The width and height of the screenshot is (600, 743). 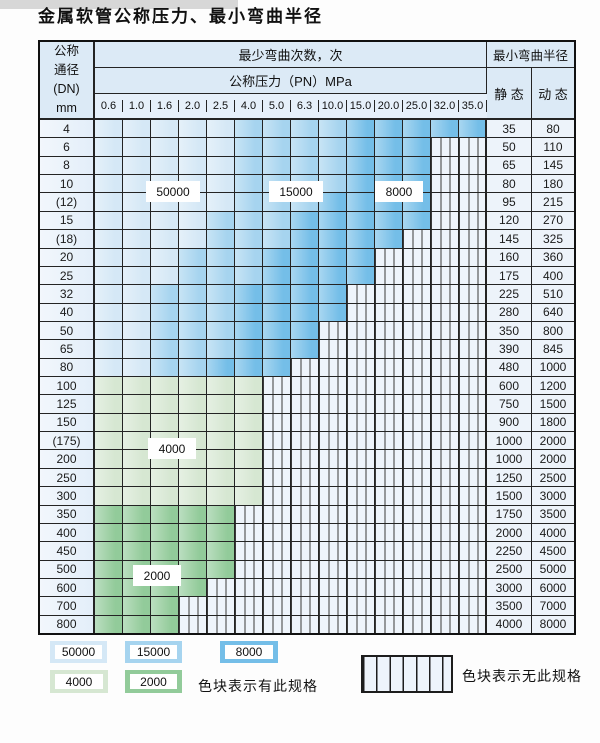 What do you see at coordinates (153, 652) in the screenshot?
I see `legend-label-15000: 15000` at bounding box center [153, 652].